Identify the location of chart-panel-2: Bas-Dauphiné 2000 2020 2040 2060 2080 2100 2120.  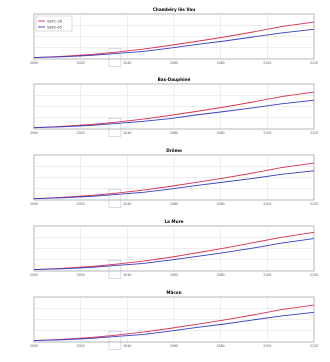
(174, 107).